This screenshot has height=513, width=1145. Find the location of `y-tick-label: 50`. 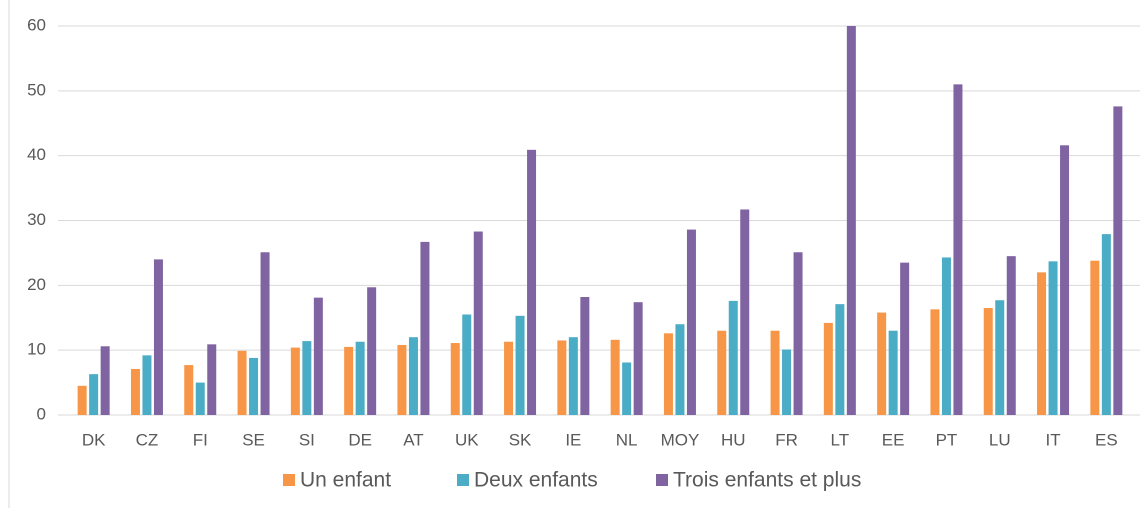

y-tick-label: 50 is located at coordinates (36, 89).